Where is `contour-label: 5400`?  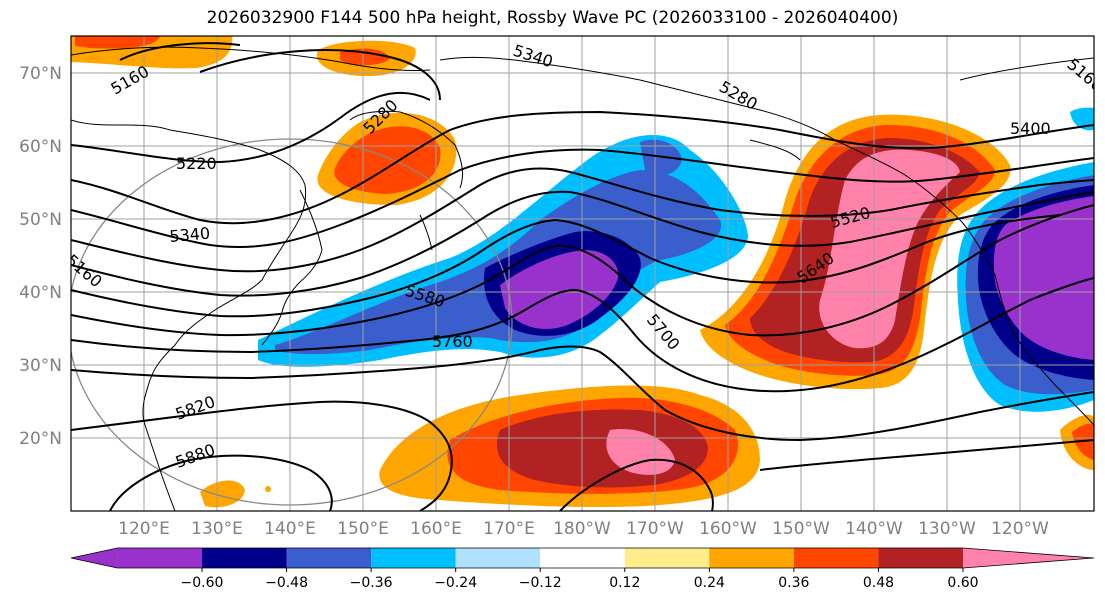 contour-label: 5400 is located at coordinates (1030, 128).